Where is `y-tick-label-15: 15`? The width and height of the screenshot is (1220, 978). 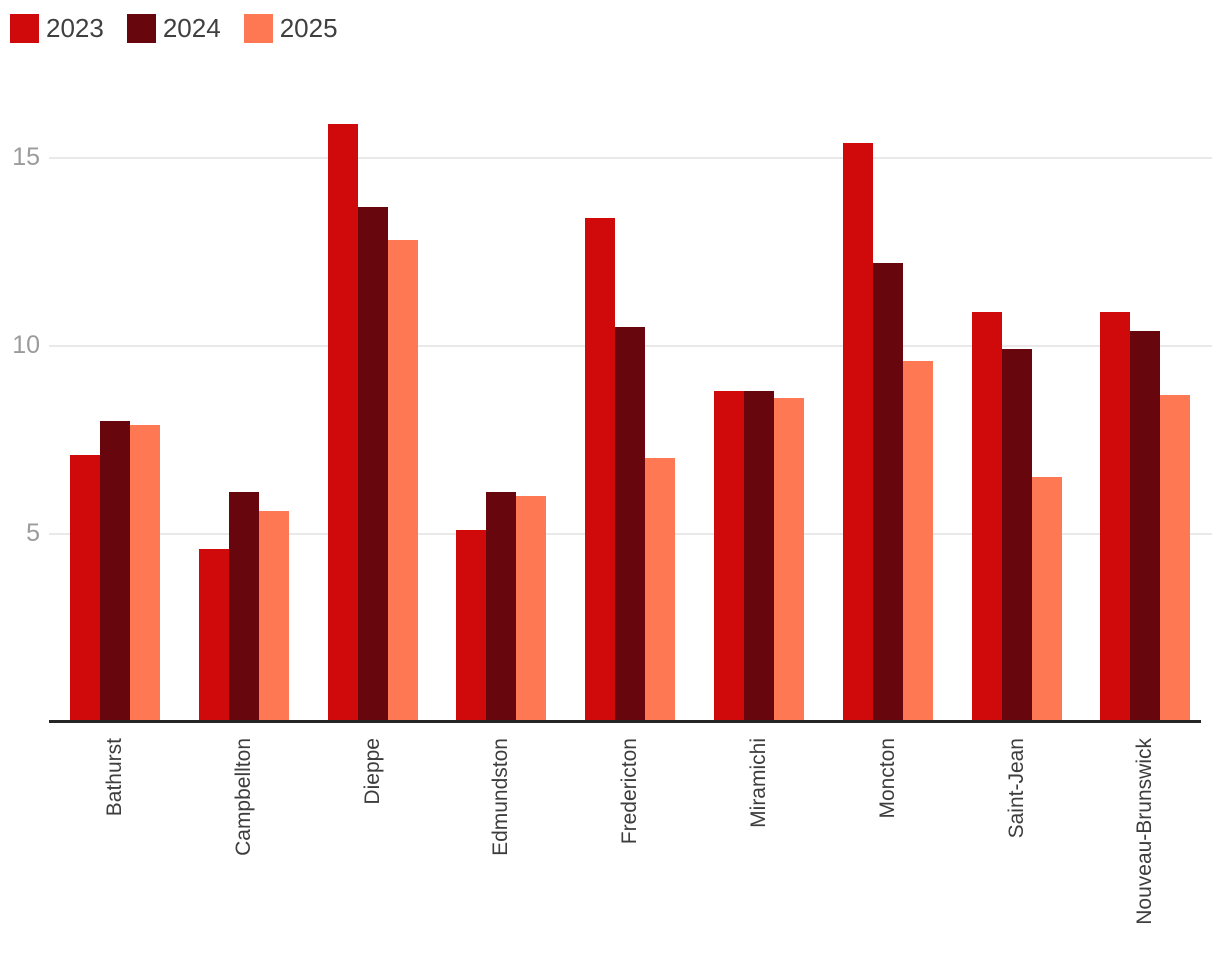
y-tick-label-15: 15 is located at coordinates (26, 156).